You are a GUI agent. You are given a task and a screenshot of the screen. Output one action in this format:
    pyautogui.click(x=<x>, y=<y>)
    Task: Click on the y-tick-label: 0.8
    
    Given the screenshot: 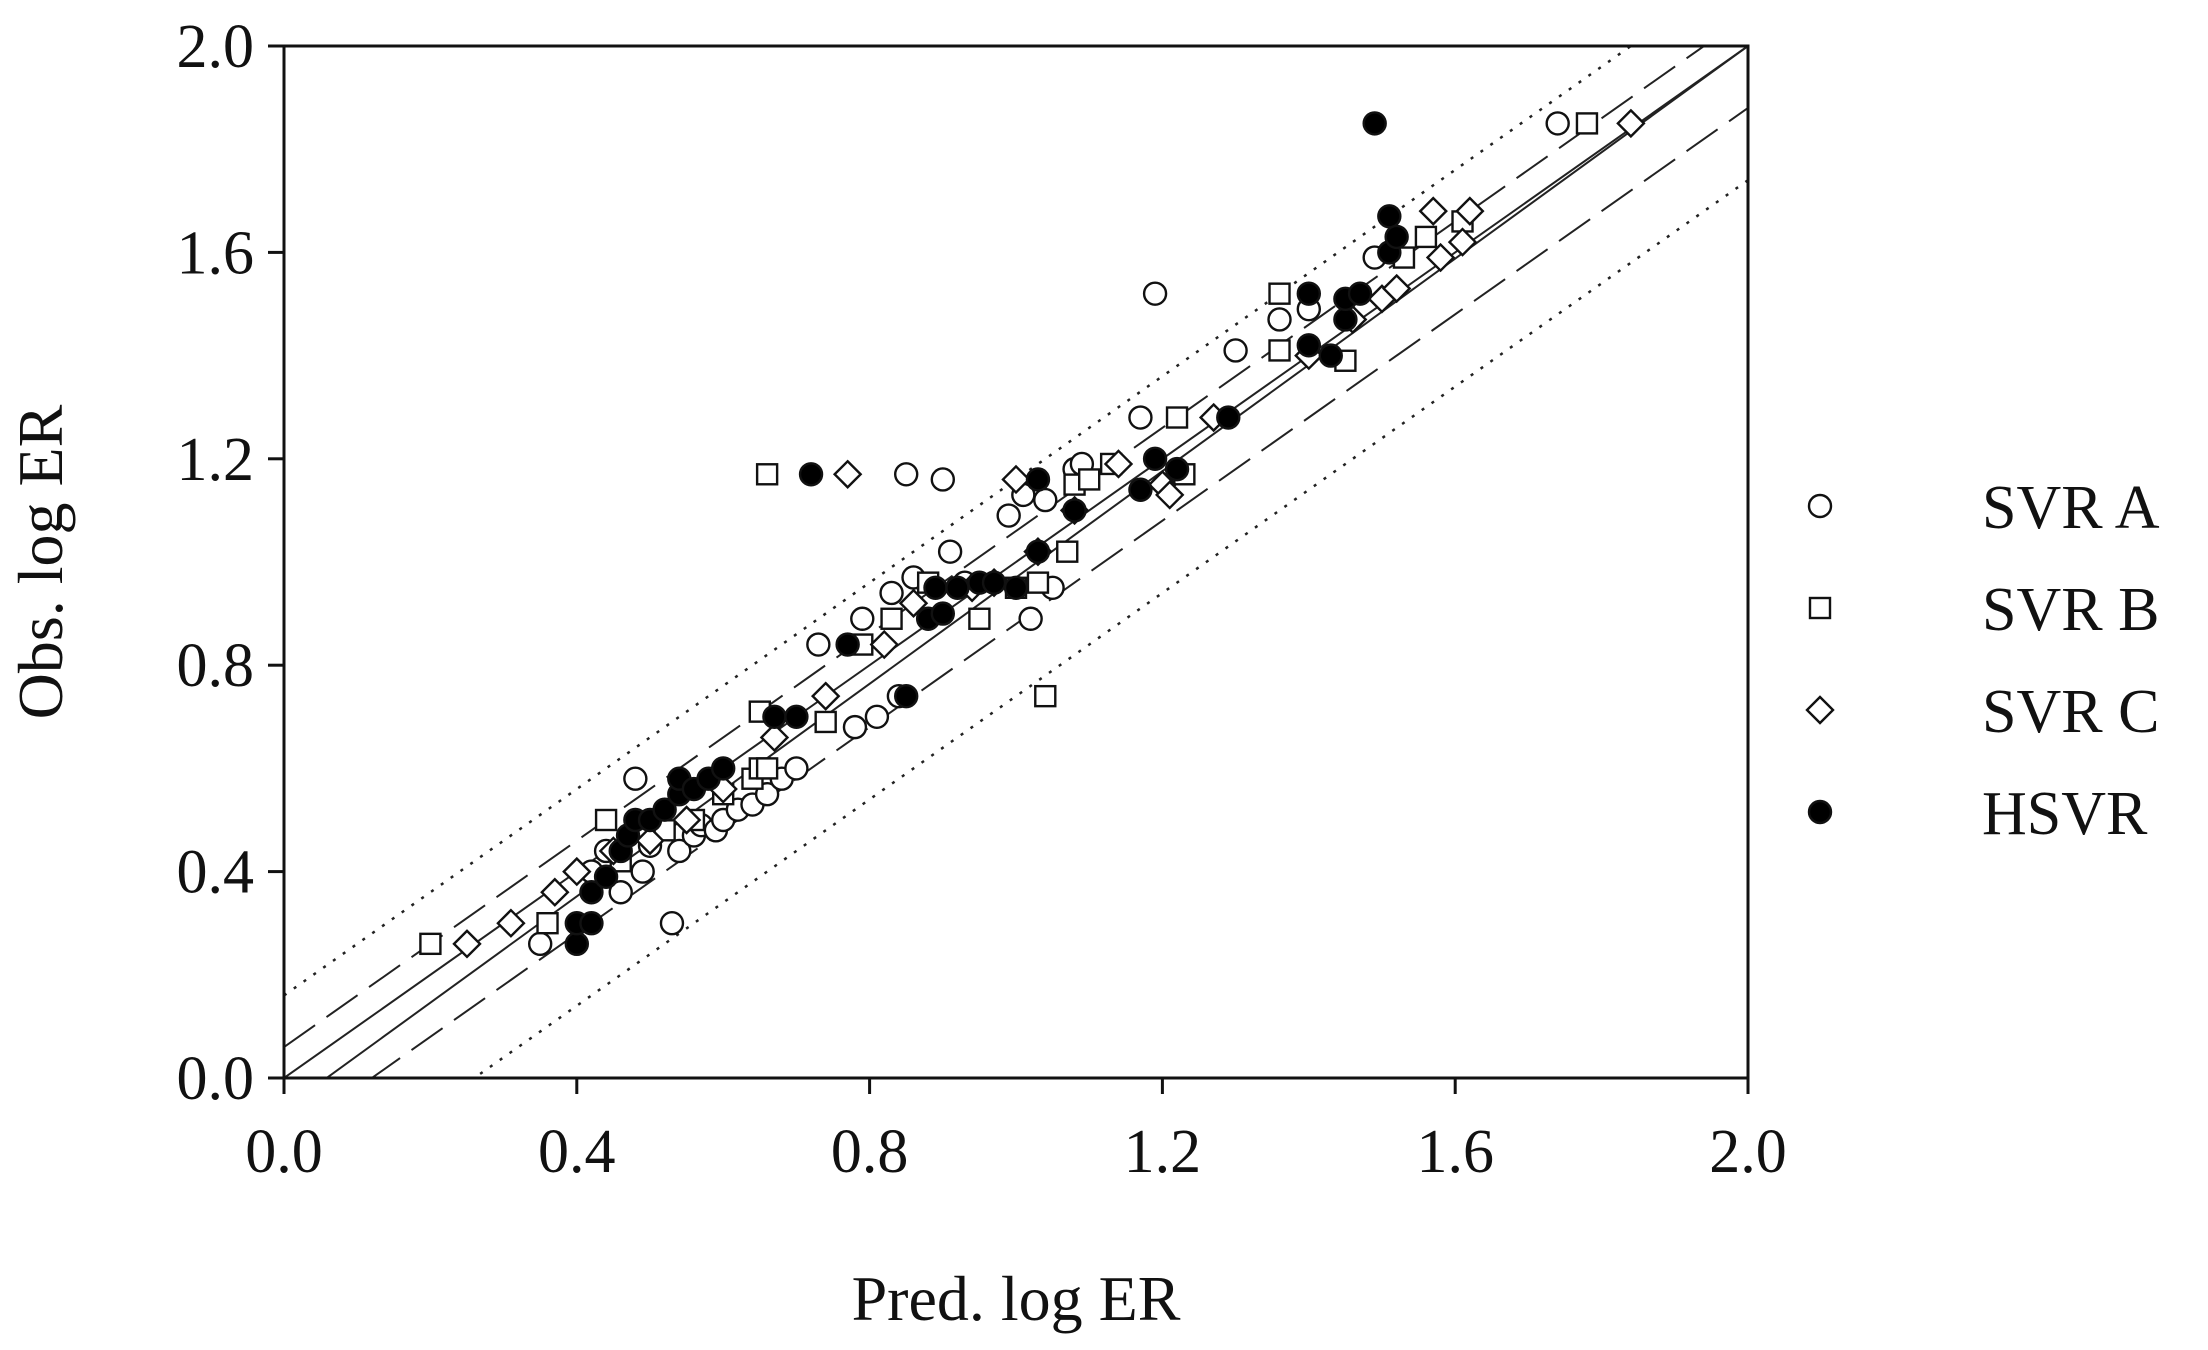 What is the action you would take?
    pyautogui.click(x=216, y=666)
    